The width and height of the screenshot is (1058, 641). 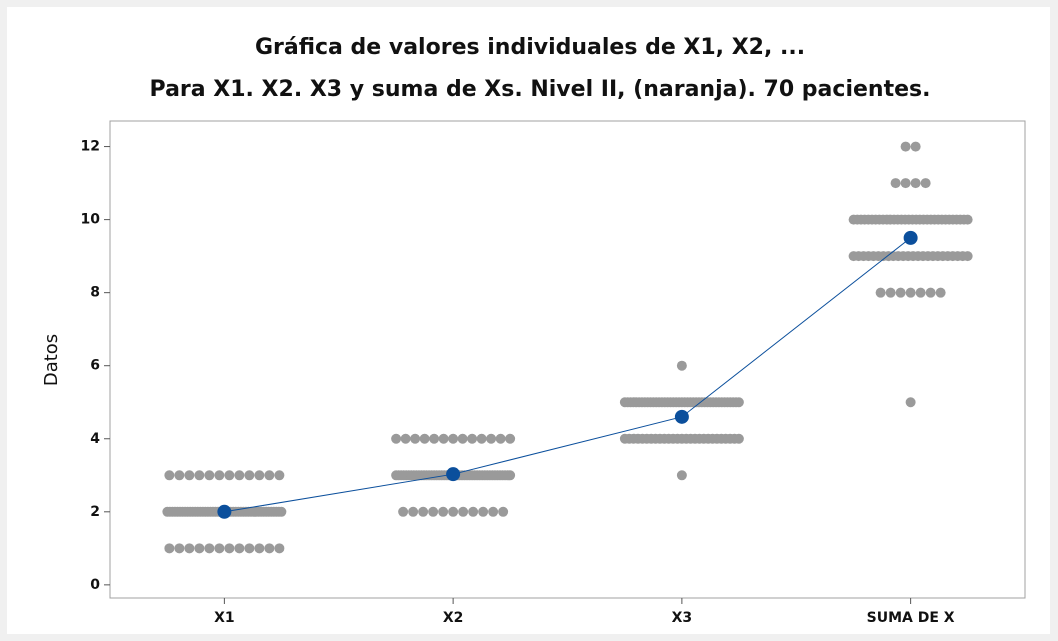 I want to click on x-tick-label: X1, so click(x=224, y=618).